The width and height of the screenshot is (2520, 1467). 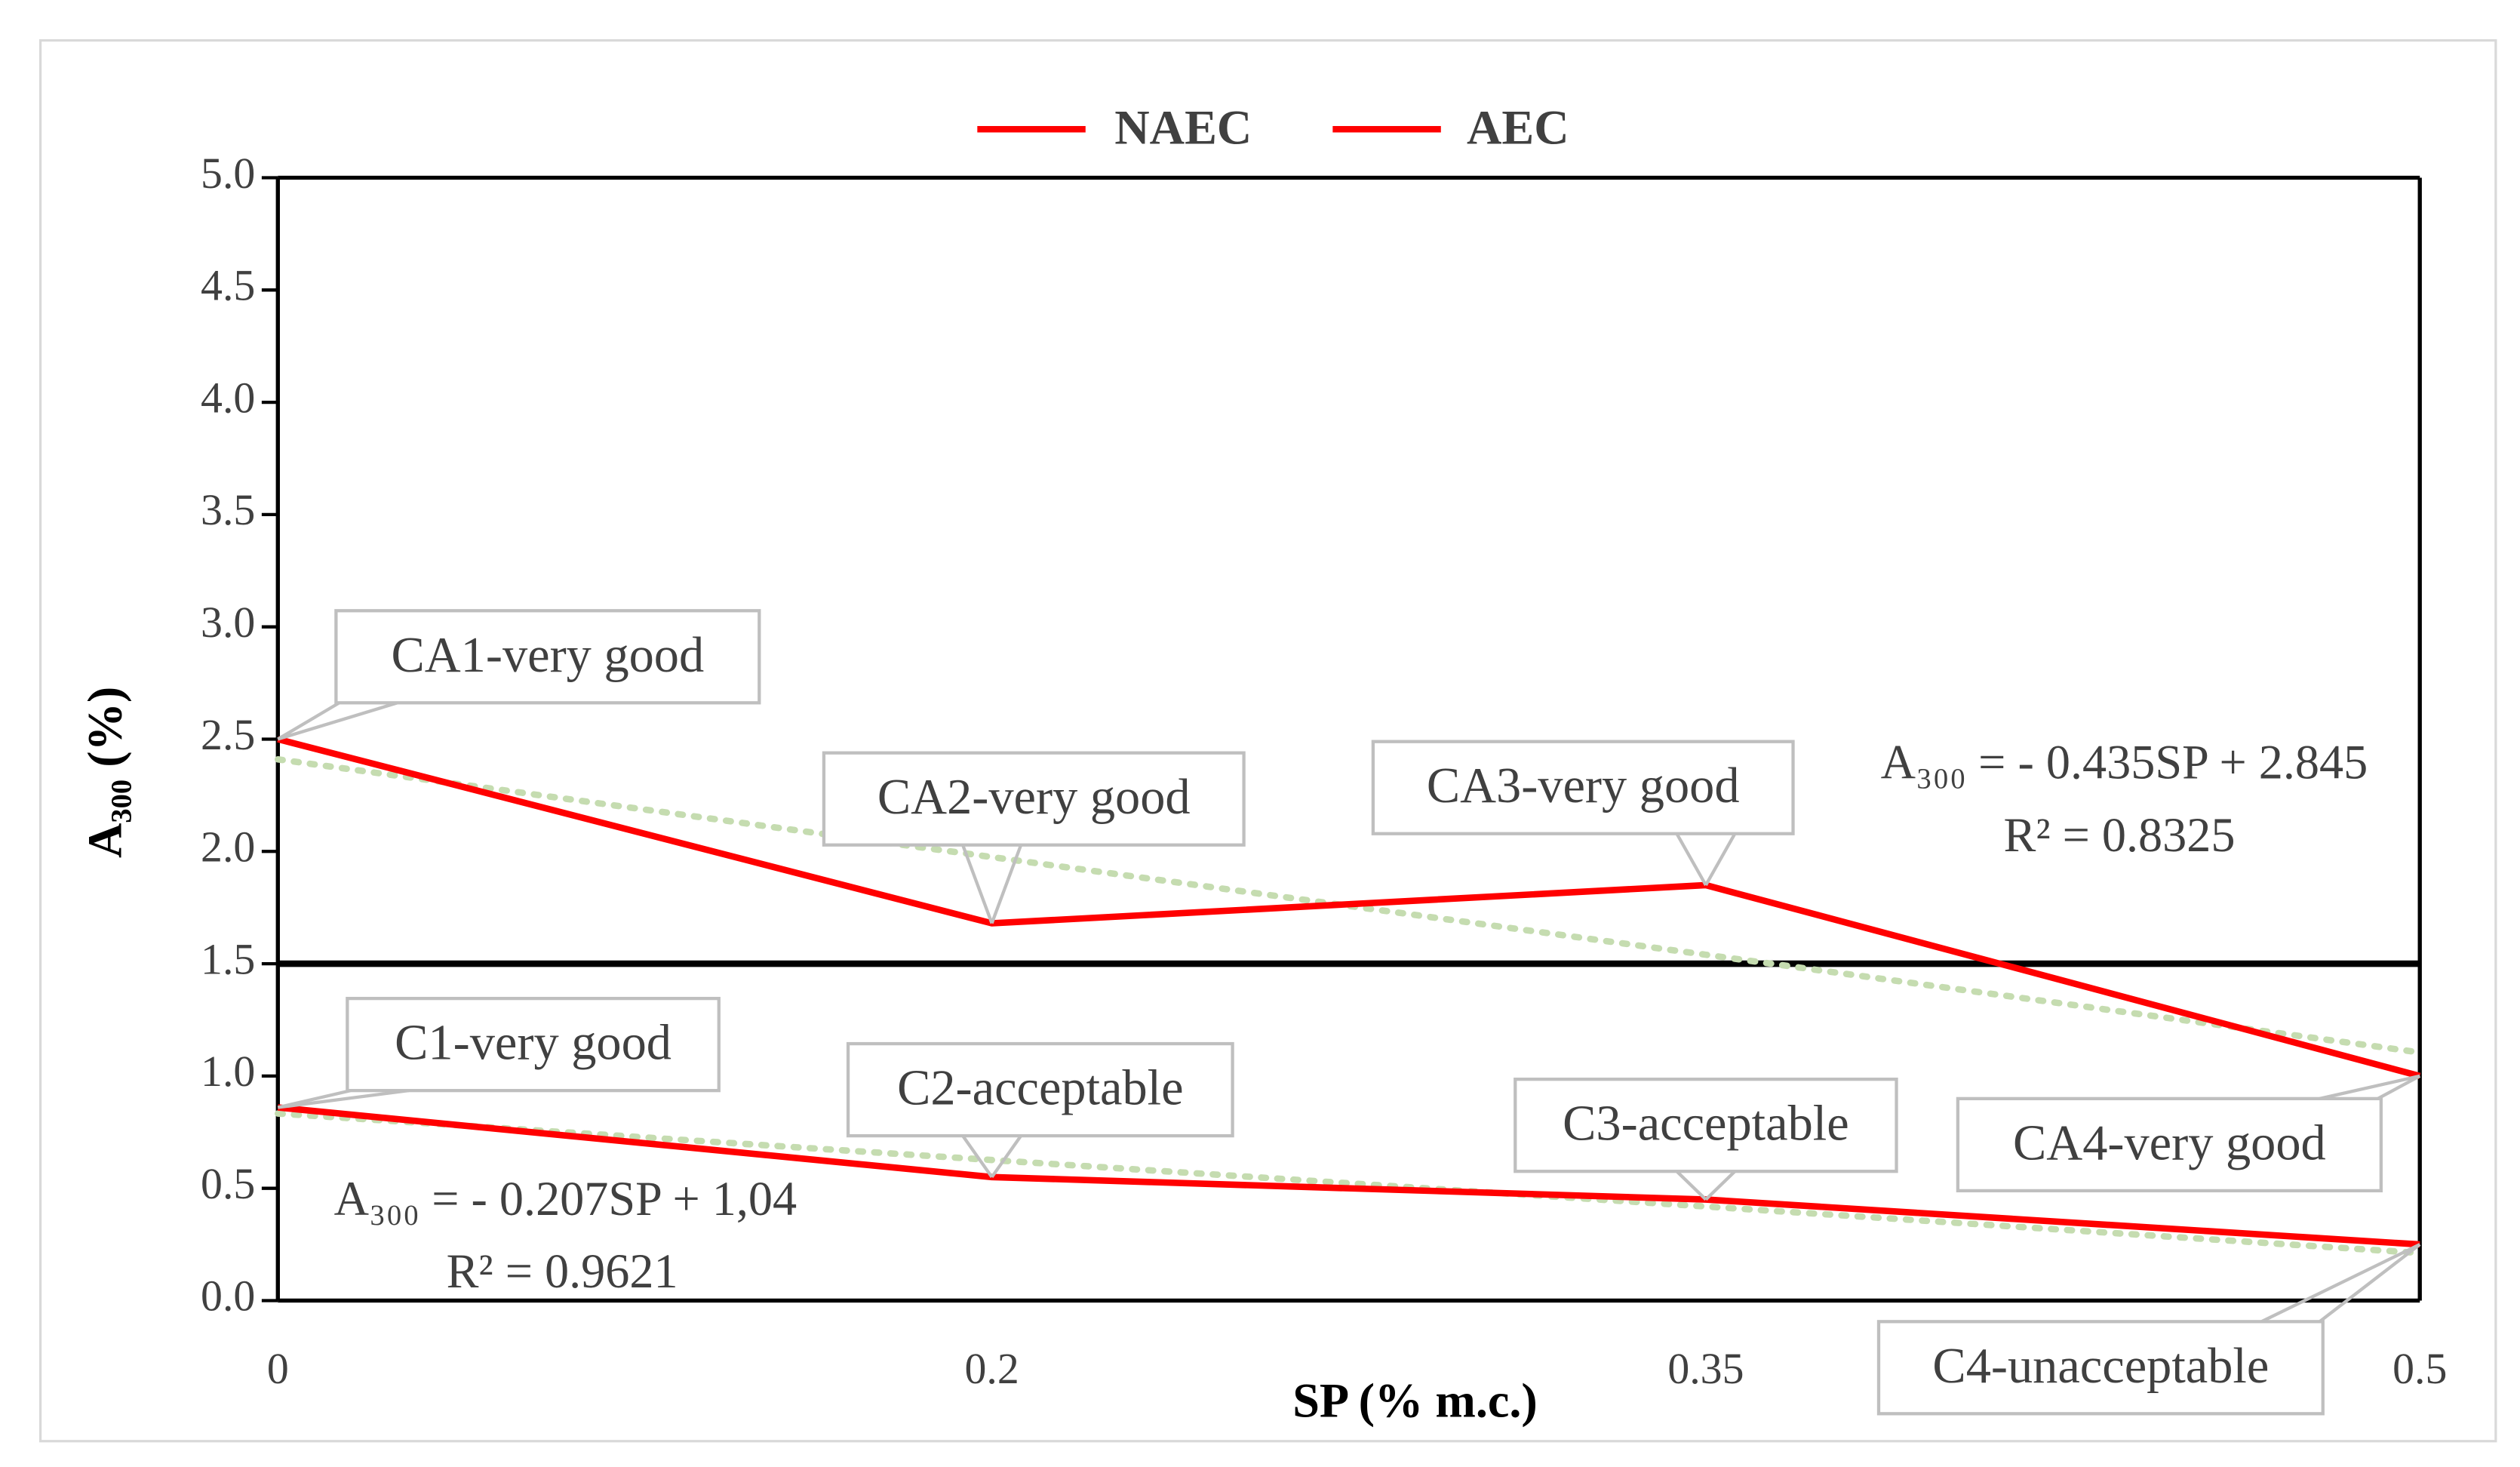 What do you see at coordinates (228, 1071) in the screenshot?
I see `y-tick-label: 1.0` at bounding box center [228, 1071].